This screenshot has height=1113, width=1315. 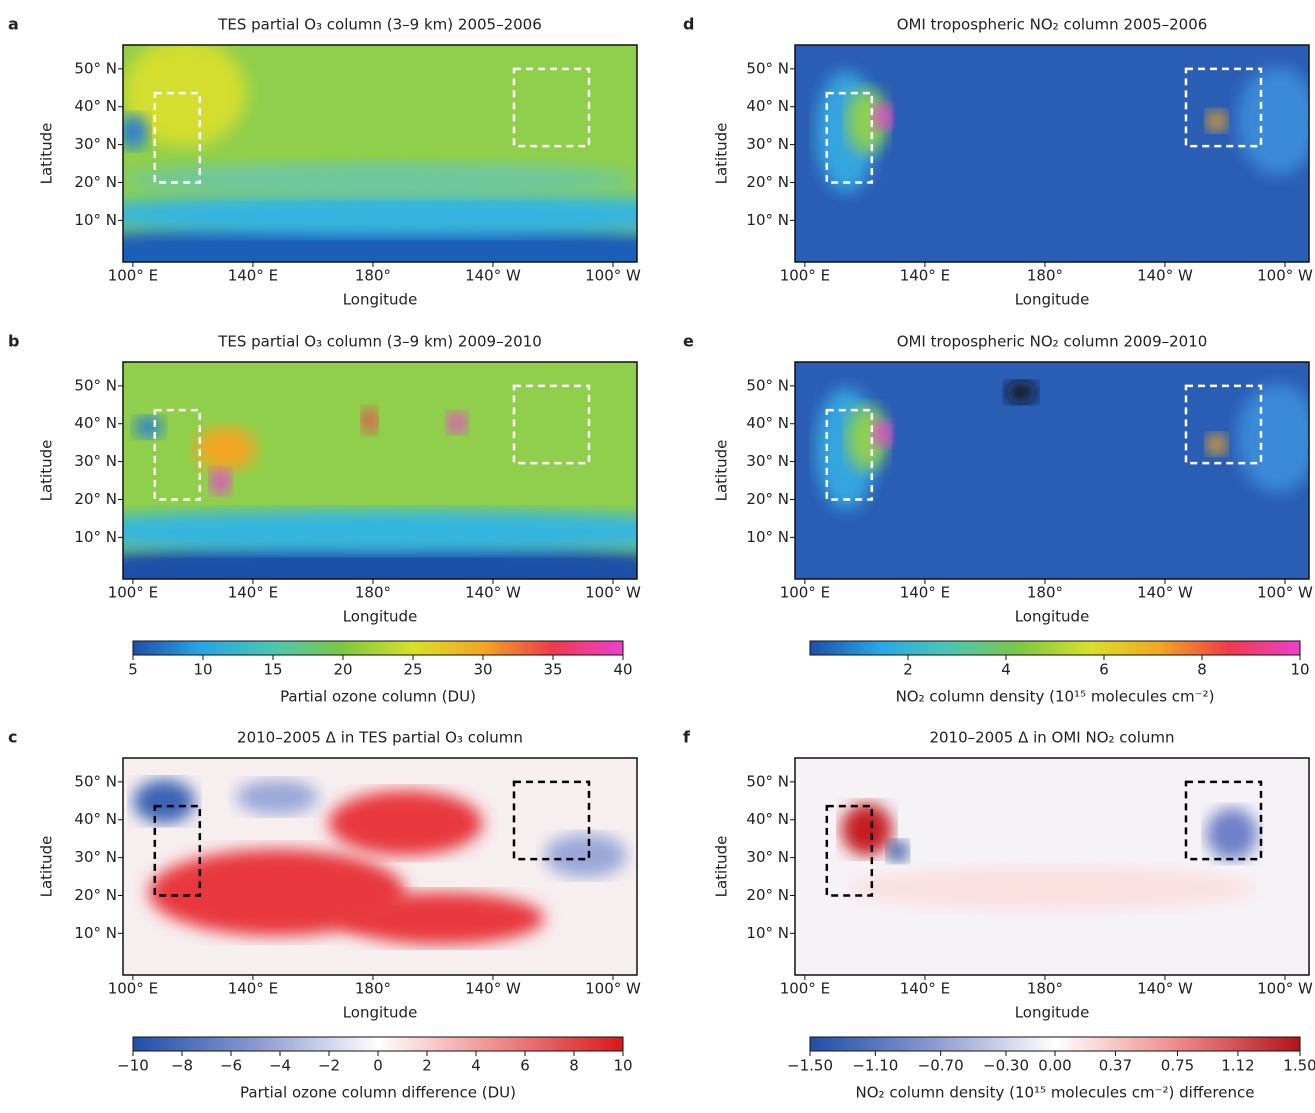 What do you see at coordinates (1104, 670) in the screenshot?
I see `colorbar-tick-label: 6` at bounding box center [1104, 670].